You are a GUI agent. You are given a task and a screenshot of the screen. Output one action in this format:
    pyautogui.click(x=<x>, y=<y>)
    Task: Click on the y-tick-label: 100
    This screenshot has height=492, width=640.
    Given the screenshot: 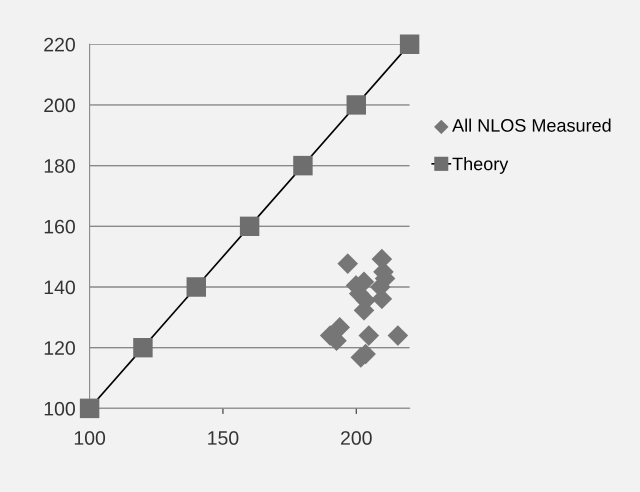 What is the action you would take?
    pyautogui.click(x=59, y=409)
    